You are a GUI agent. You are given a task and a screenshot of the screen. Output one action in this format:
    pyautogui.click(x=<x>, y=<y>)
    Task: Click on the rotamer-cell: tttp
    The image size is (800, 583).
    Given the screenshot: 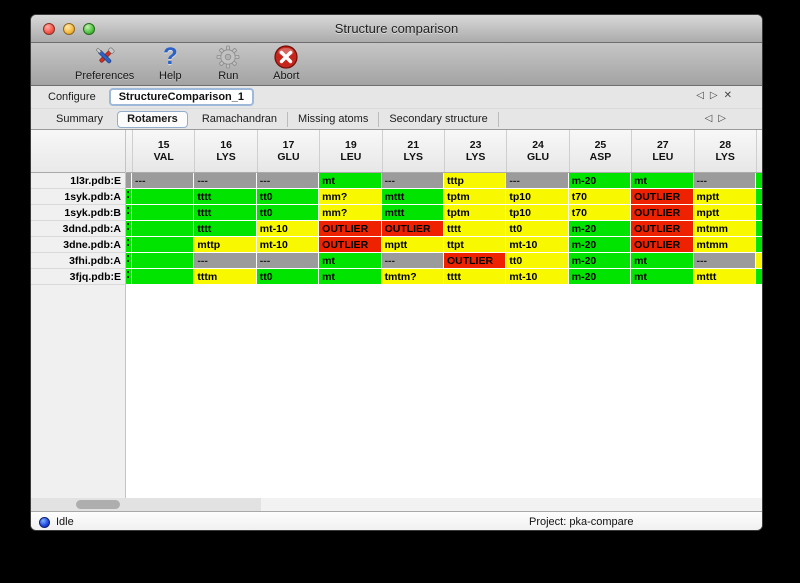 What is the action you would take?
    pyautogui.click(x=475, y=181)
    